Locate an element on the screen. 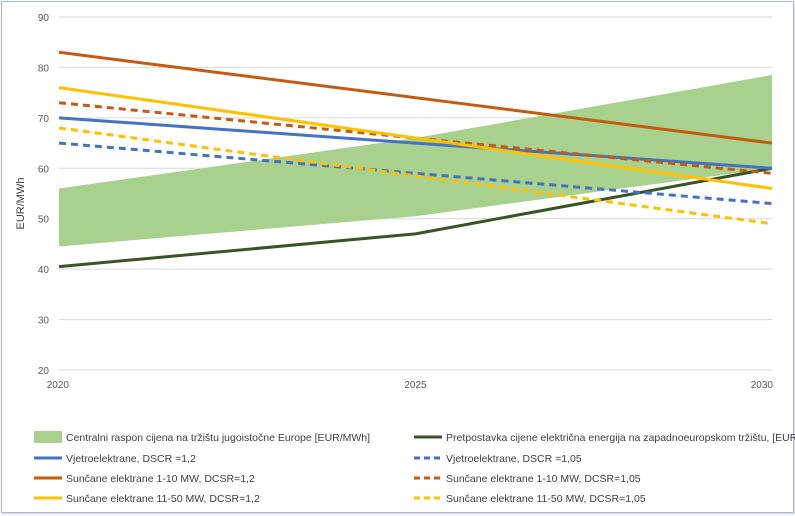 The width and height of the screenshot is (795, 516). legend-item: Sunčane elektrane 11-50 MW, DCSR=1,2 is located at coordinates (147, 499).